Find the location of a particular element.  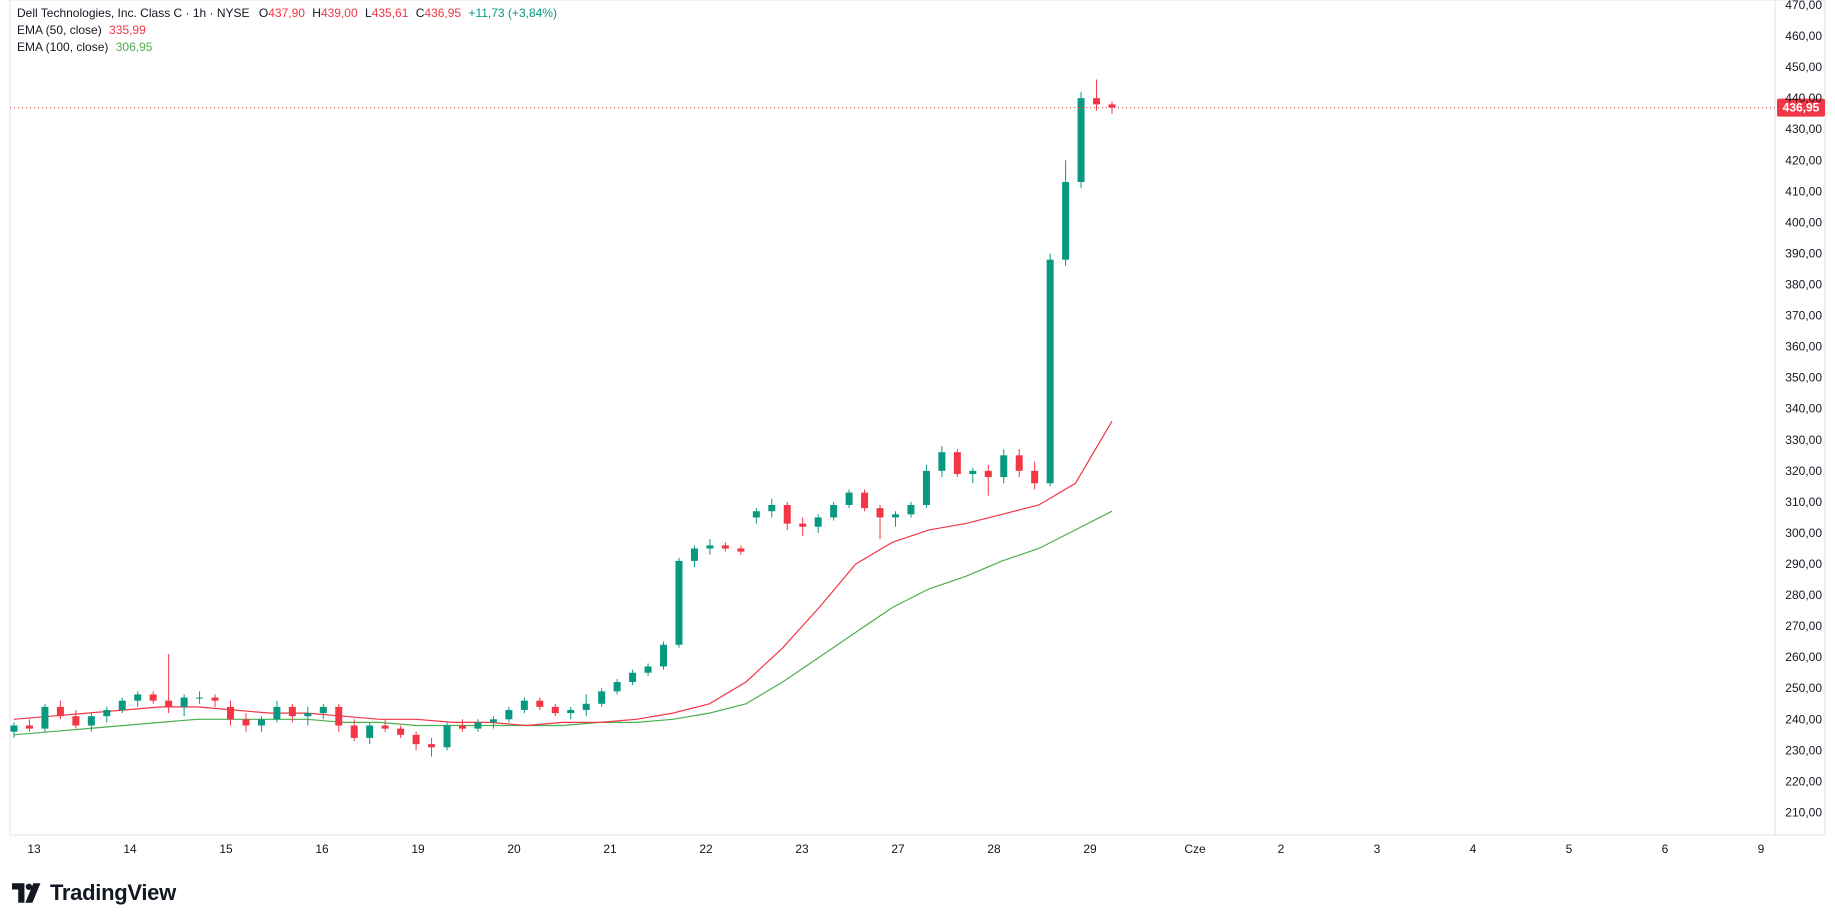

price-tick-label: 350,00 is located at coordinates (1803, 378).